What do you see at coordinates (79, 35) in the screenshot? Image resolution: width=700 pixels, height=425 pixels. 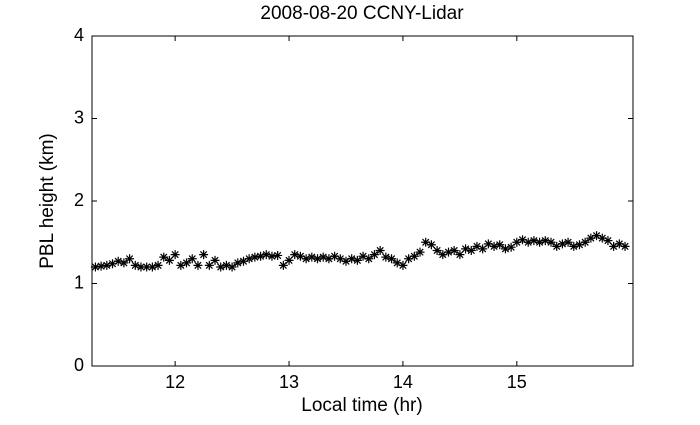 I see `y-tick-label: 4` at bounding box center [79, 35].